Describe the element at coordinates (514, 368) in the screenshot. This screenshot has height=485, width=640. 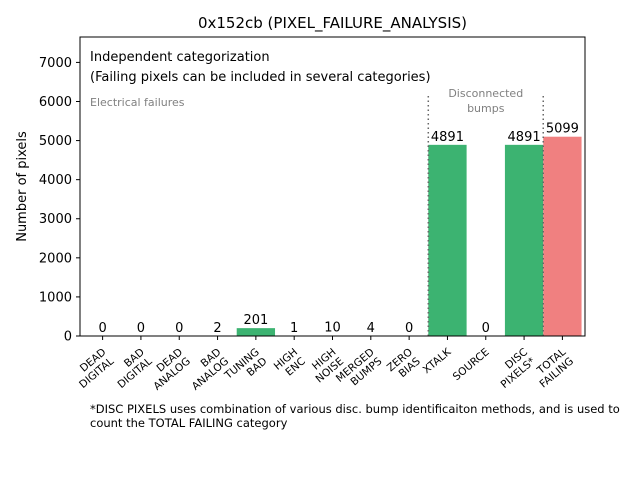
I see `x-tick-label-11: DISCPIXELS*` at that location.